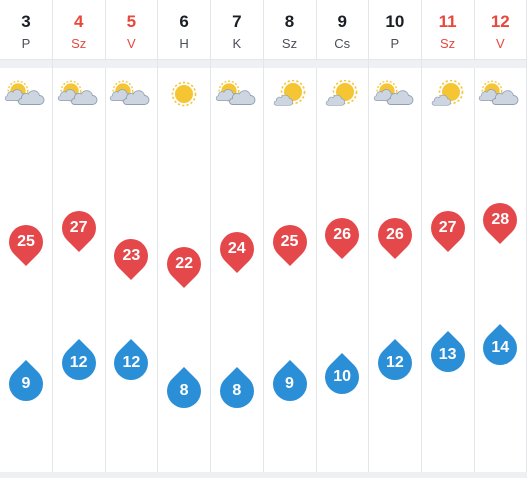 This screenshot has width=527, height=478. Describe the element at coordinates (237, 21) in the screenshot. I see `day-number: 7` at that location.